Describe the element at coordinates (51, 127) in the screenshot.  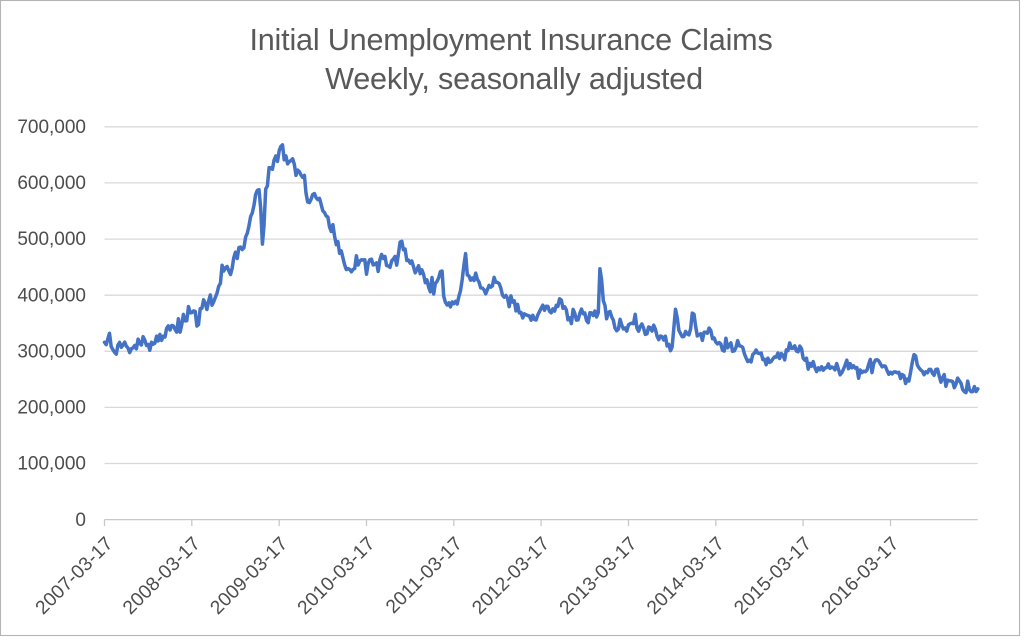
I see `svg-text: 700,000` at that location.